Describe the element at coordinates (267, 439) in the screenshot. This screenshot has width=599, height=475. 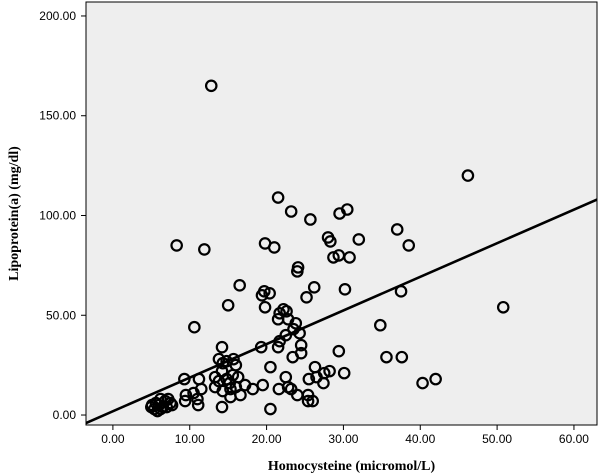
I see `x-tick-label: 20.00` at that location.